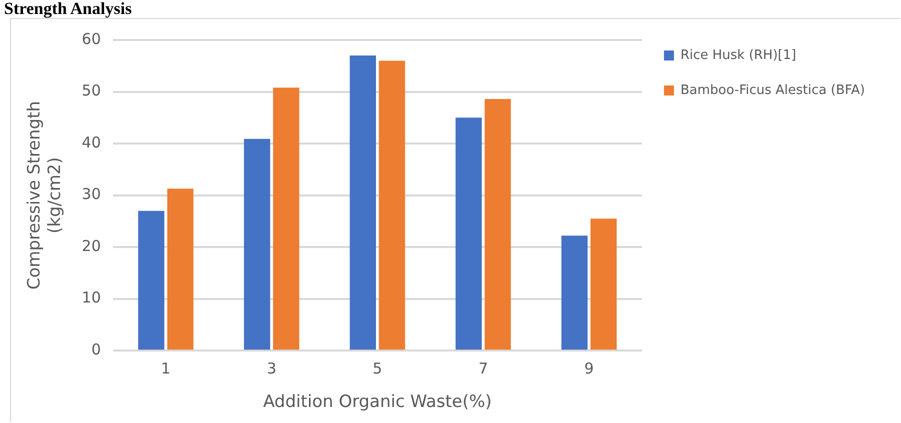  What do you see at coordinates (377, 368) in the screenshot?
I see `x-tick-label: 5` at bounding box center [377, 368].